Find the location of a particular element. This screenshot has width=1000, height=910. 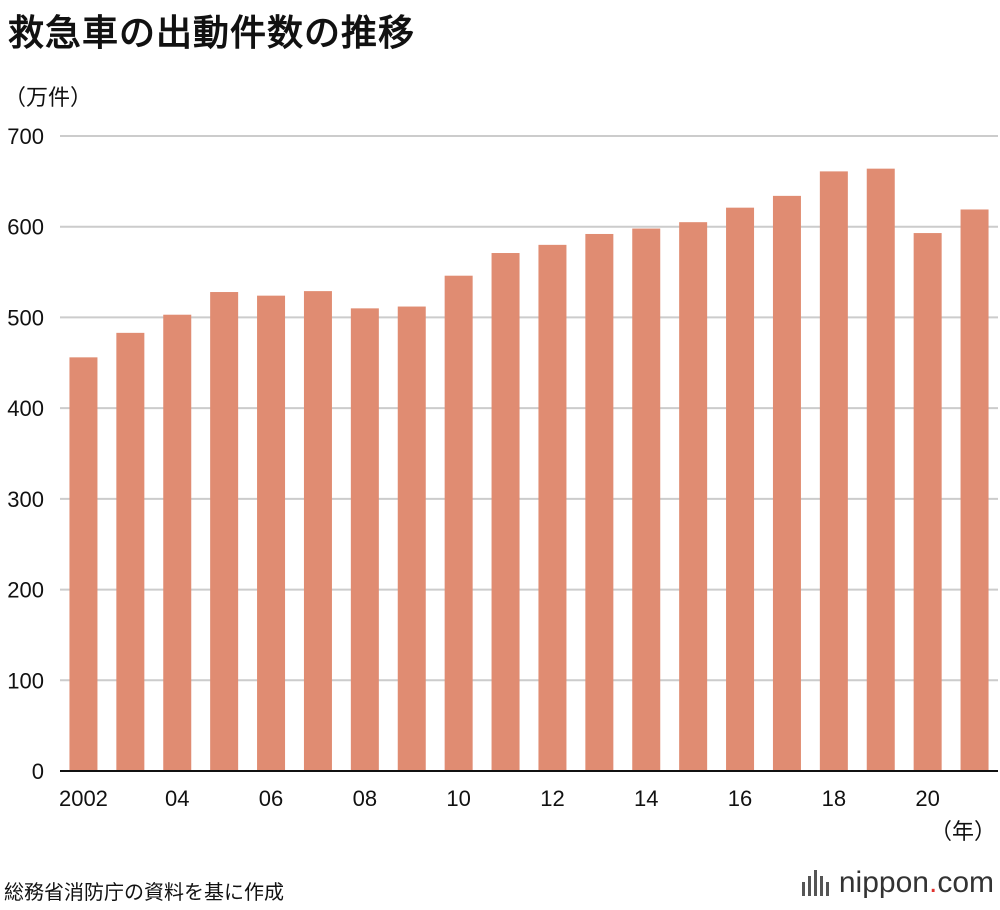

bar-2011 is located at coordinates (505, 512).